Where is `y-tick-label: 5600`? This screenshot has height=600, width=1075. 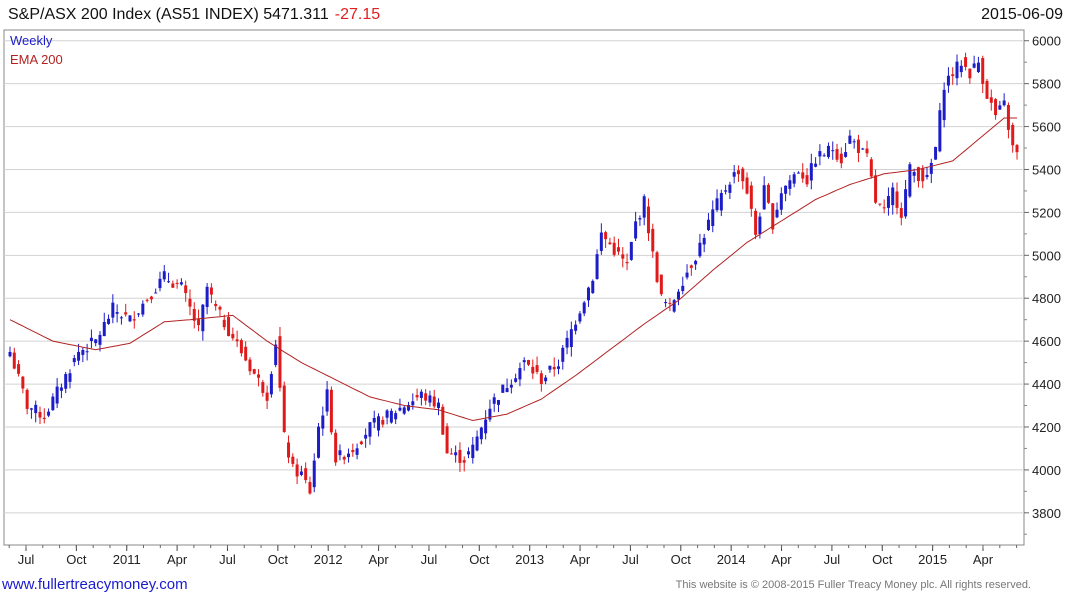 y-tick-label: 5600 is located at coordinates (1046, 127).